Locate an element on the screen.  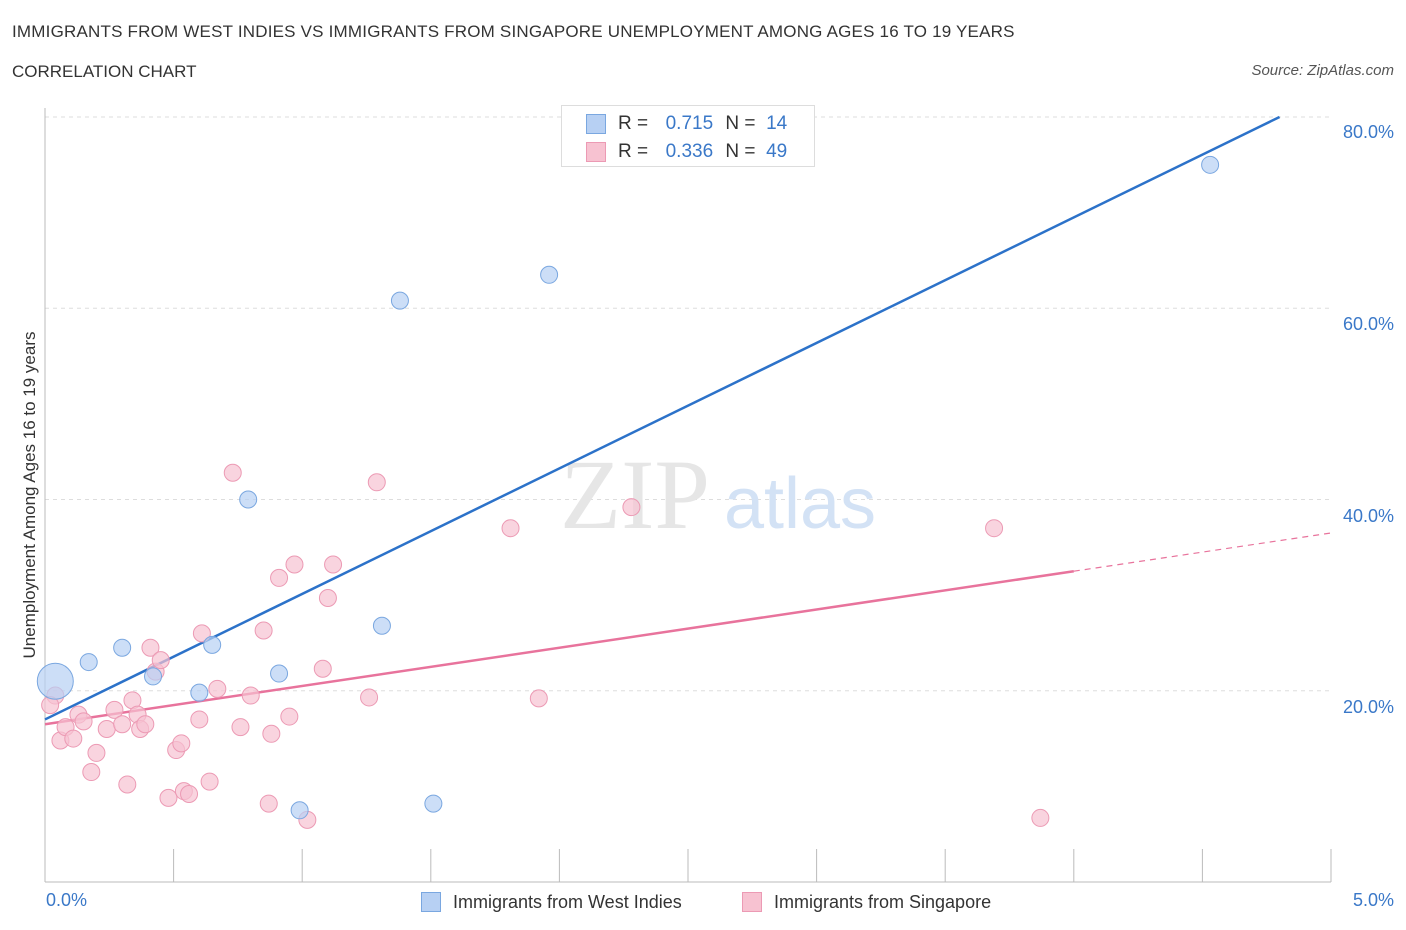
bottom-legend-swatch-singapore is located at coordinates (752, 902).